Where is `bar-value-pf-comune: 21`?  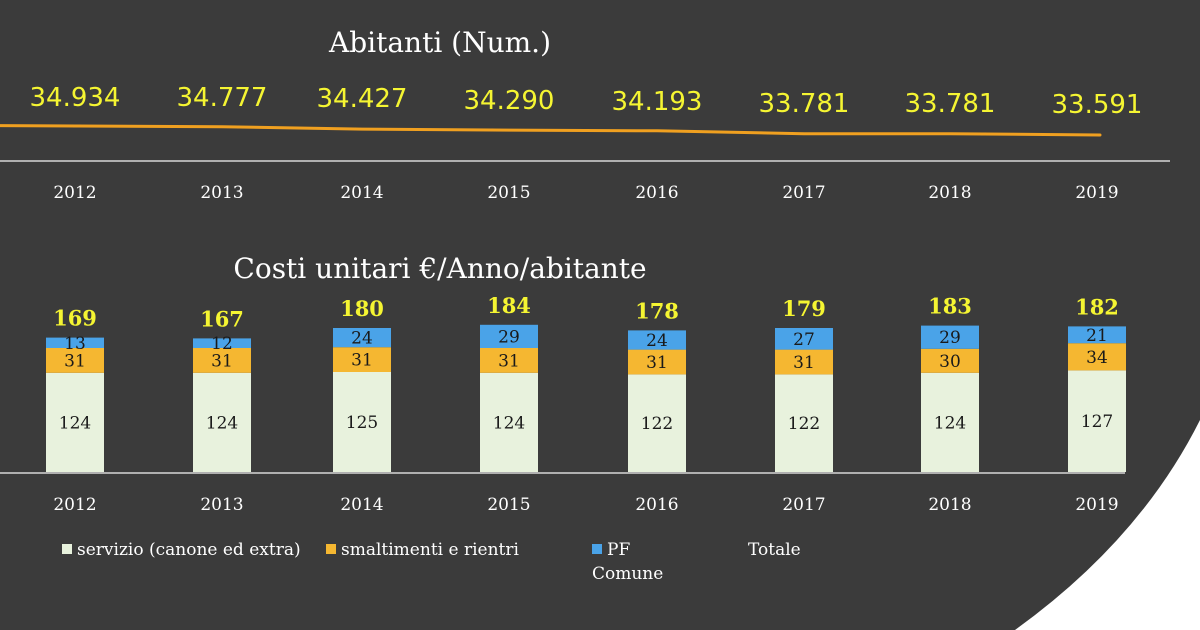 bar-value-pf-comune: 21 is located at coordinates (1097, 336).